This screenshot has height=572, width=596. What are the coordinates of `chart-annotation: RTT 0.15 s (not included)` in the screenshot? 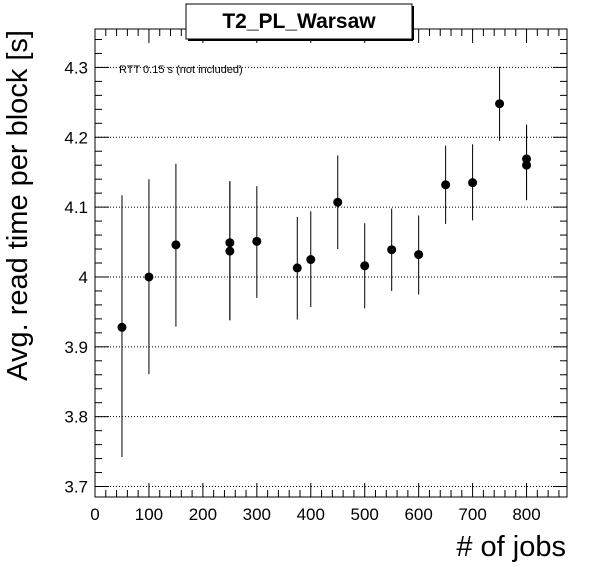 It's located at (181, 70).